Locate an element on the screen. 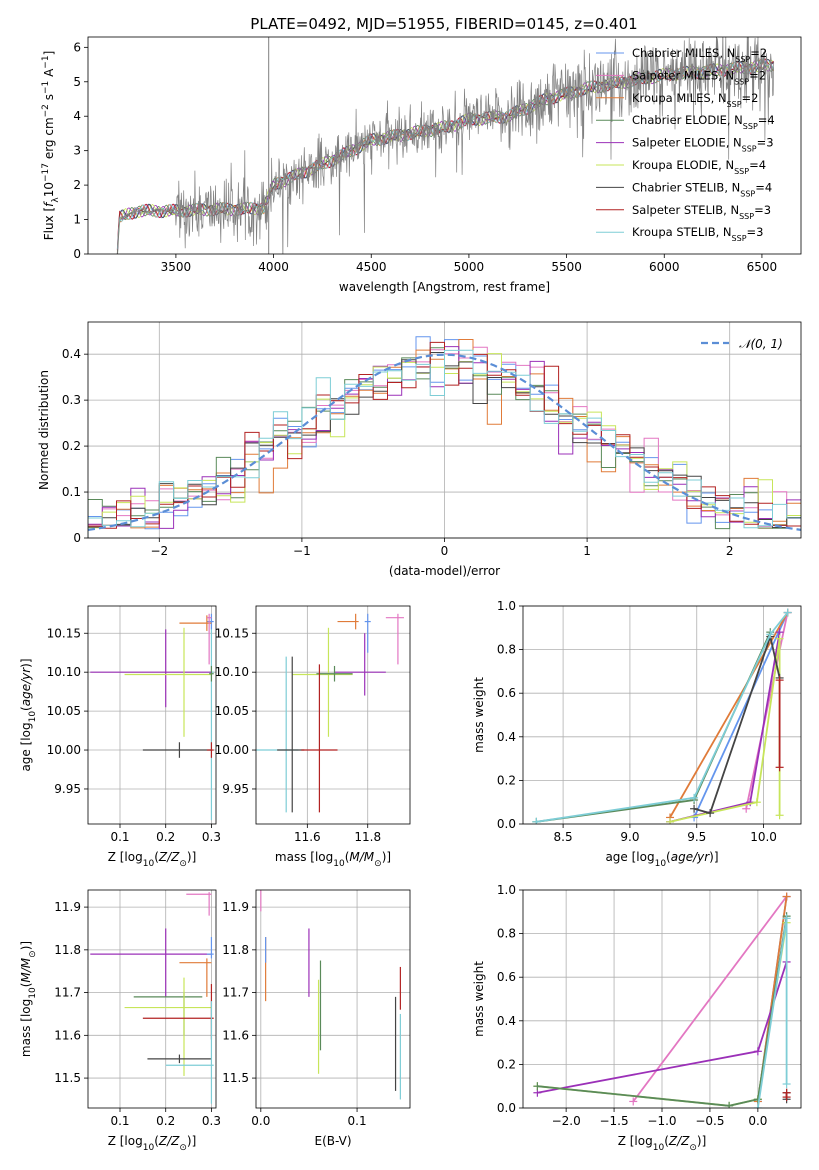 The image size is (819, 1170). legend-entry: Salpeter ELODIE, NSSP=3 is located at coordinates (685, 144).